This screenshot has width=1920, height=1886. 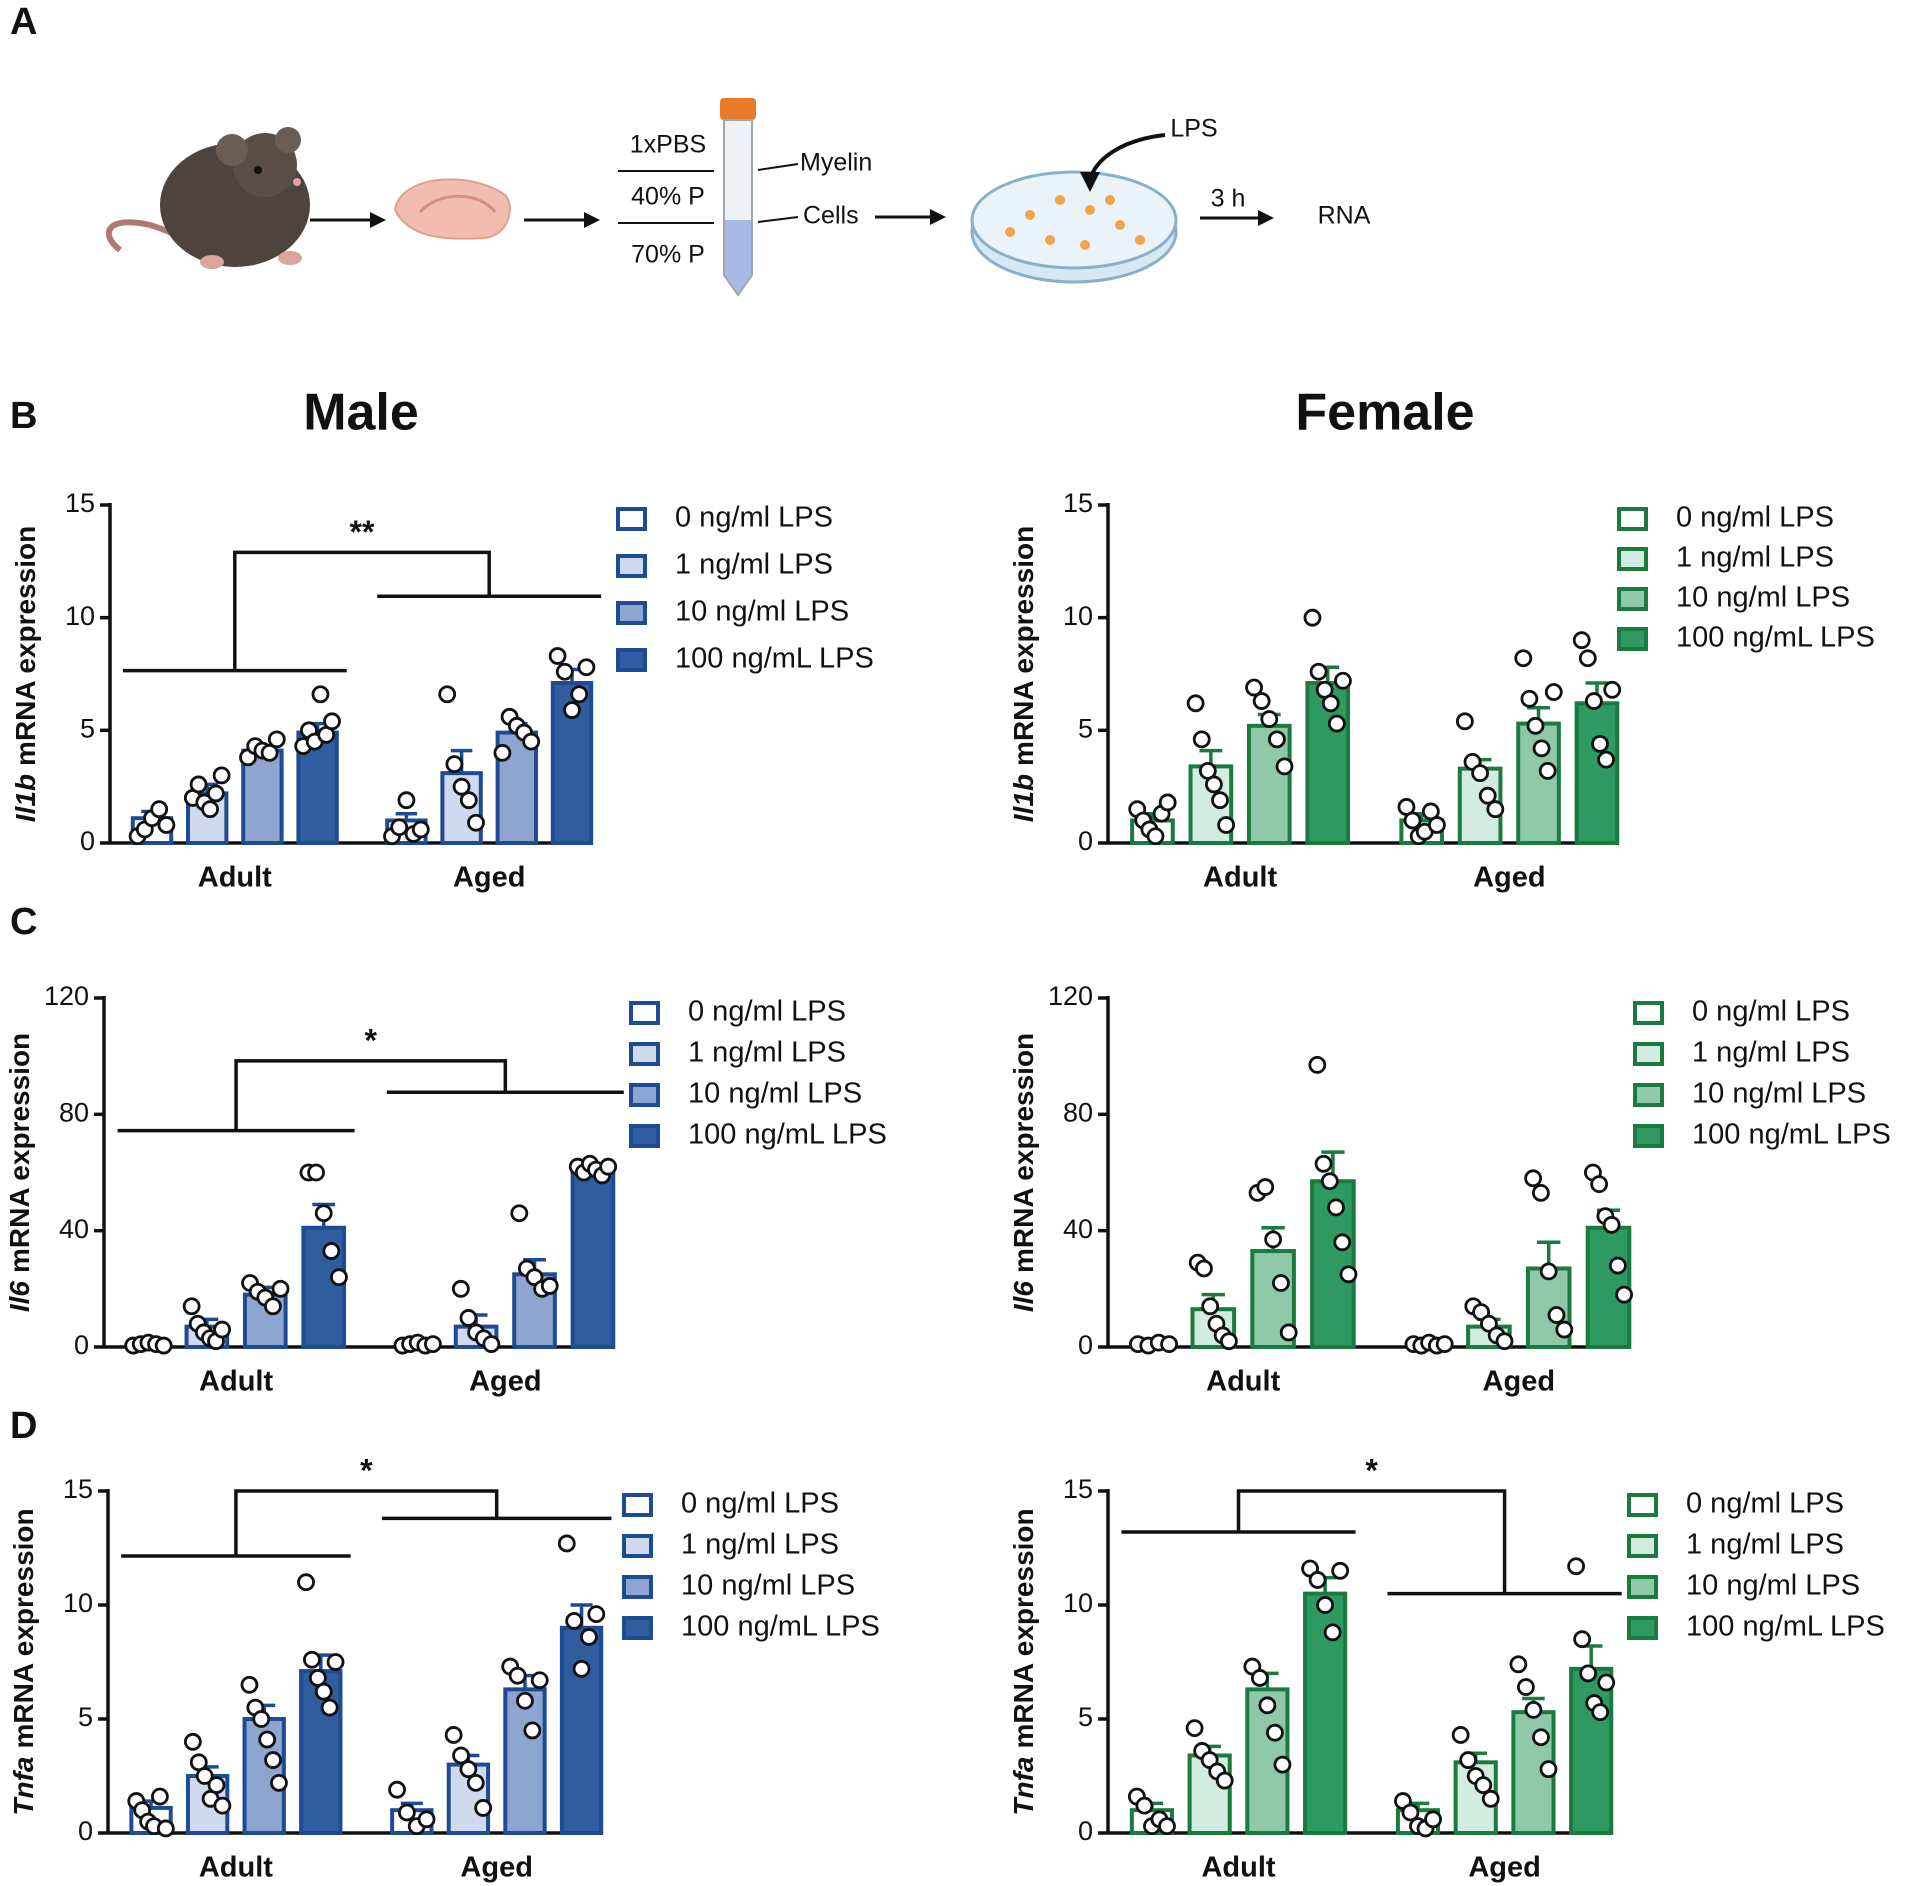 I want to click on significance-label: *, so click(x=1371, y=1470).